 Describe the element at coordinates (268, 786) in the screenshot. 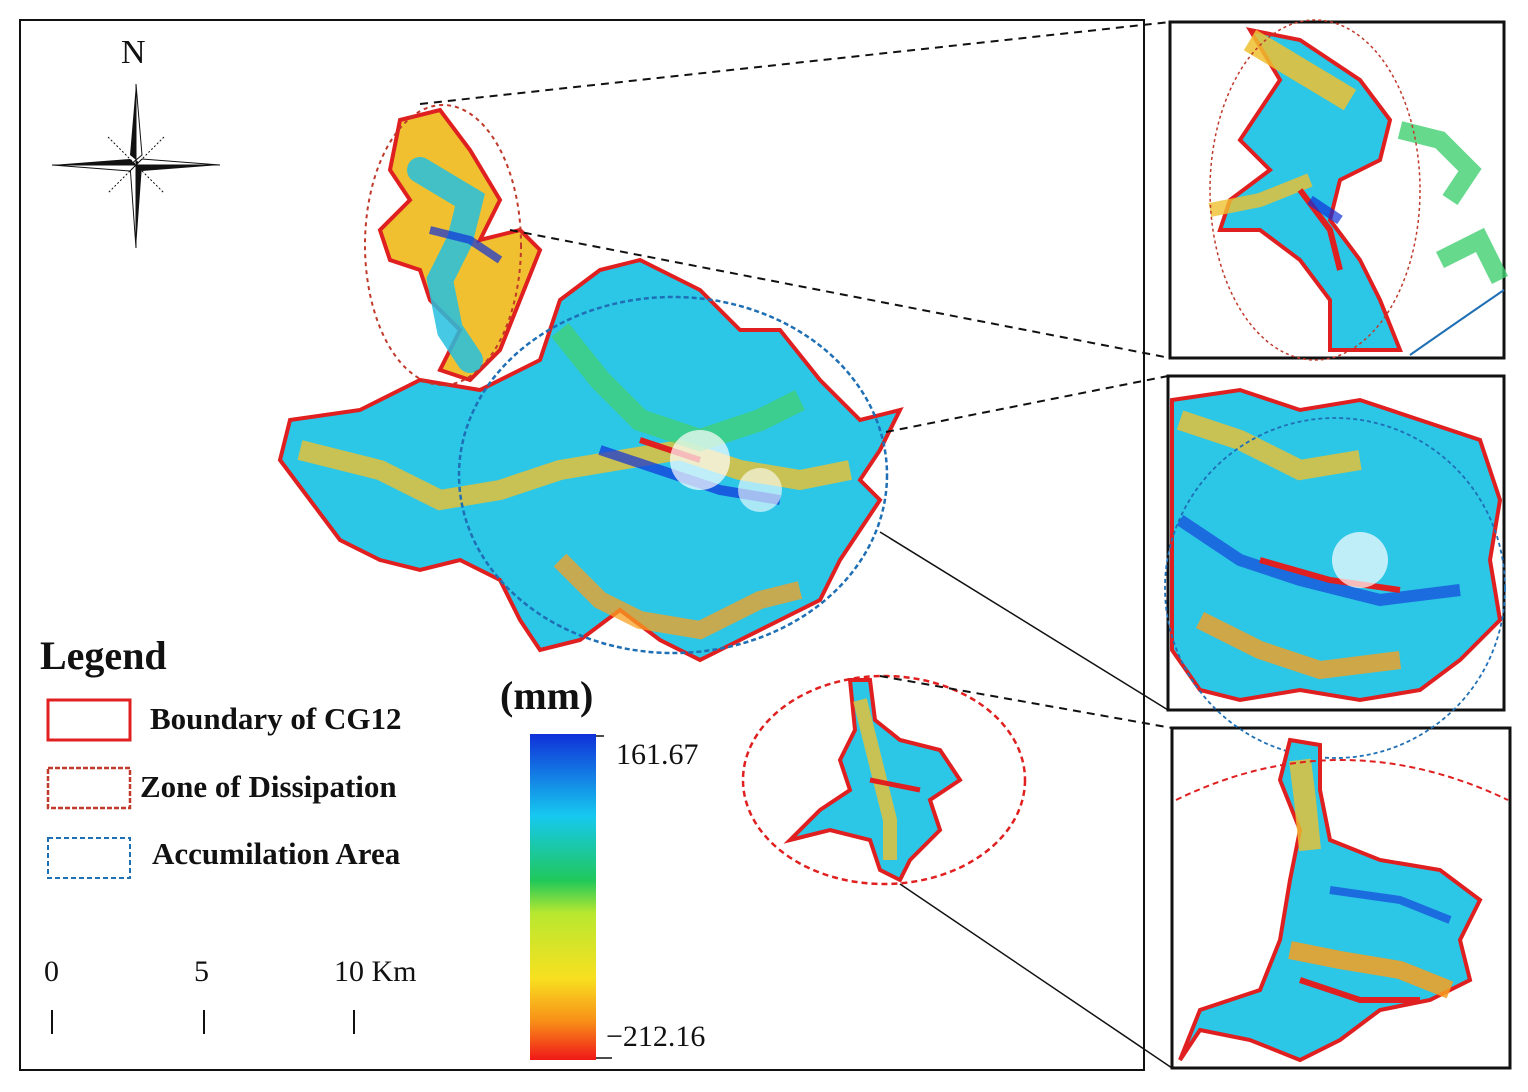

I see `legend-label-dissipation: Zone of Dissipation` at that location.